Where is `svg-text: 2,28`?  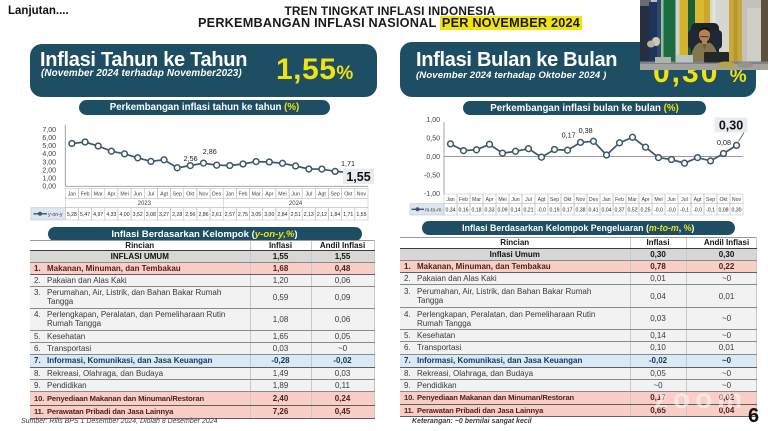
svg-text: 2,28 is located at coordinates (177, 215).